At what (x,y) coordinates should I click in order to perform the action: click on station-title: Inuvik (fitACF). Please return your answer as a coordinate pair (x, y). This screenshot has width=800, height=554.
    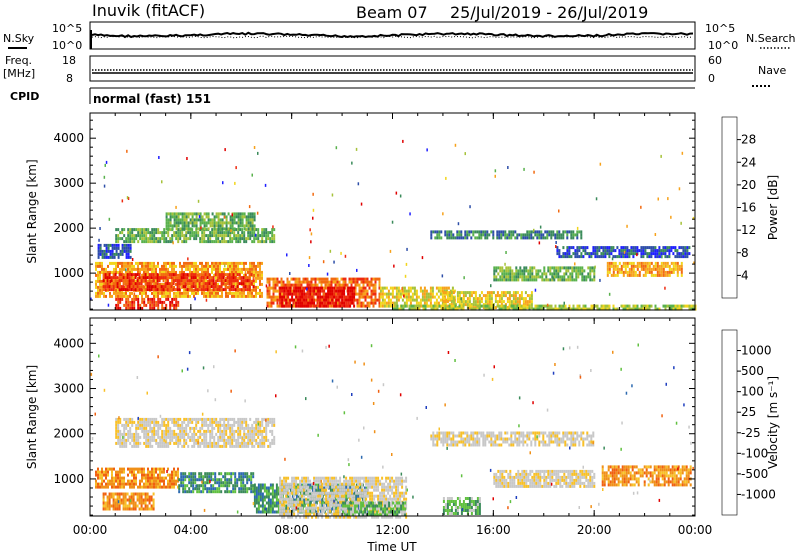
    Looking at the image, I should click on (148, 10).